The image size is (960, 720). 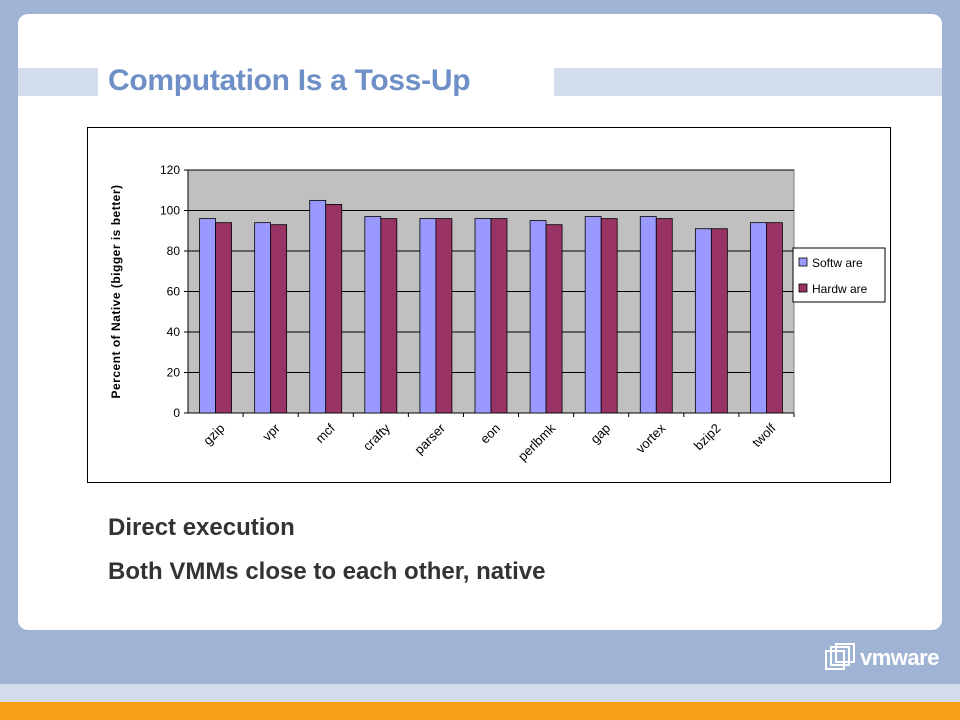 What do you see at coordinates (174, 292) in the screenshot?
I see `y-tick-label: 60` at bounding box center [174, 292].